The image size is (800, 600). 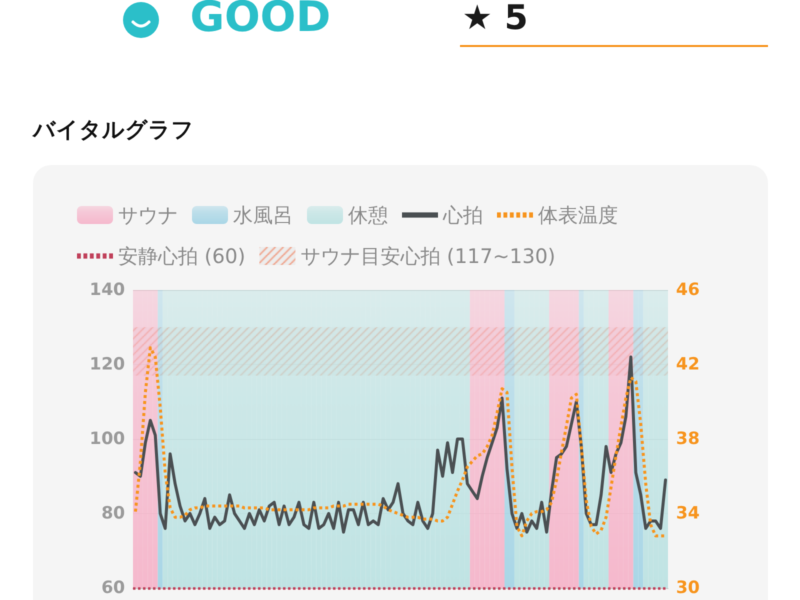 What do you see at coordinates (113, 514) in the screenshot?
I see `y-tick-label: 80` at bounding box center [113, 514].